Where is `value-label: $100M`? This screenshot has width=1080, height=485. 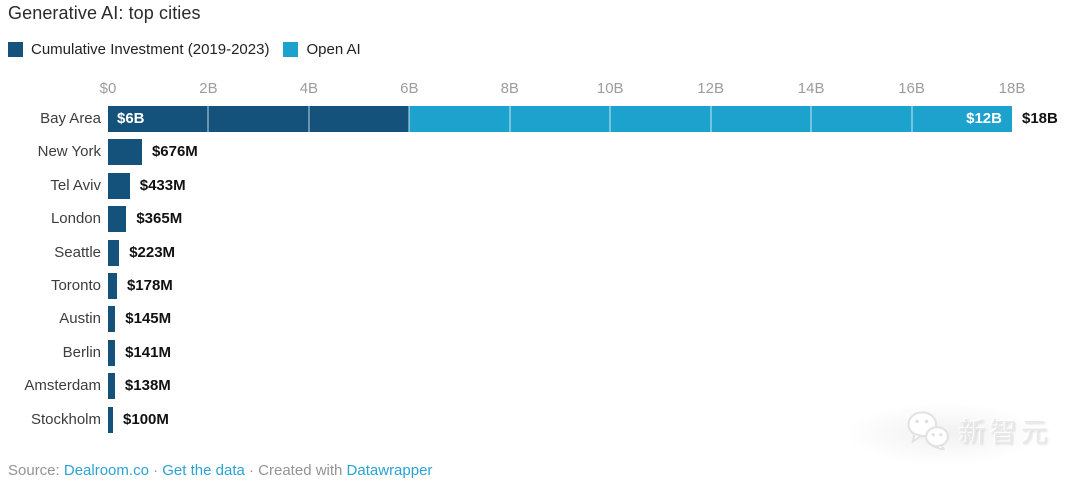 value-label: $100M is located at coordinates (146, 419).